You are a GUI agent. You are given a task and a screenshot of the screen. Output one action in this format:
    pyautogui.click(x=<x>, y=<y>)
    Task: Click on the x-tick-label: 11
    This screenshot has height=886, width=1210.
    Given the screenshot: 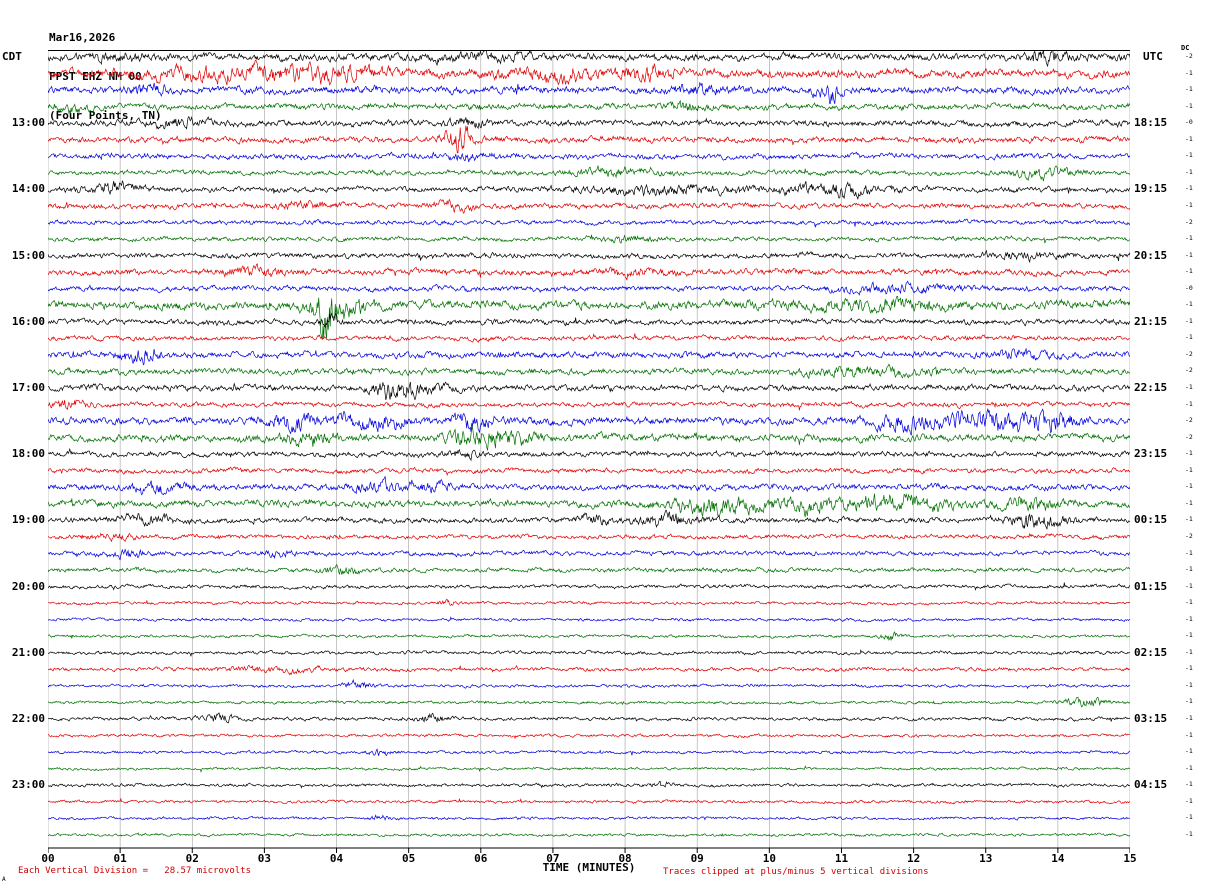 What is the action you would take?
    pyautogui.click(x=841, y=858)
    